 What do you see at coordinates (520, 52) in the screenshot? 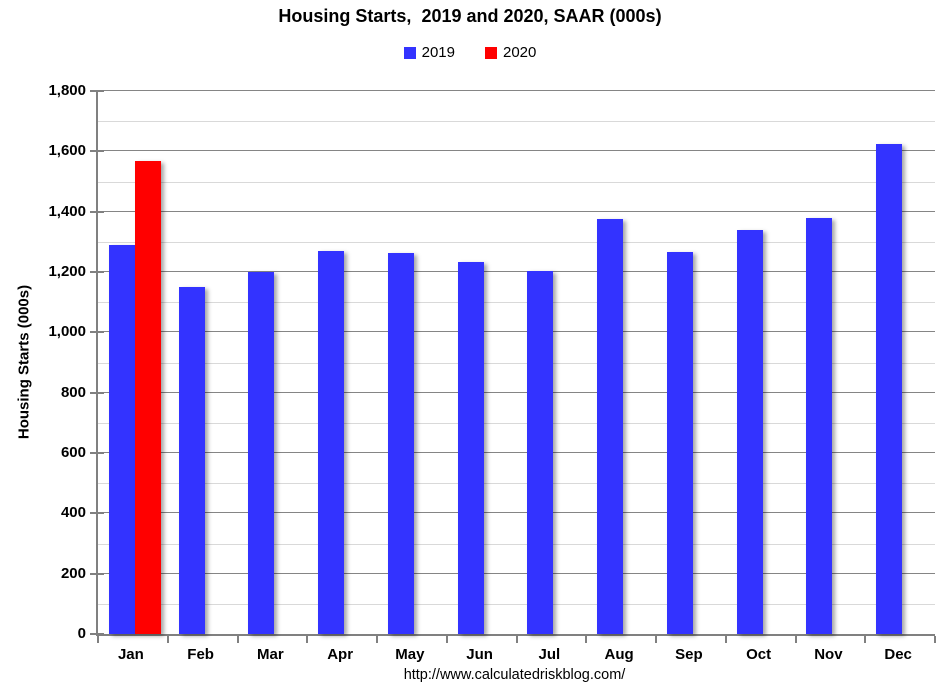
I see `legend-label-2020: 2020` at bounding box center [520, 52].